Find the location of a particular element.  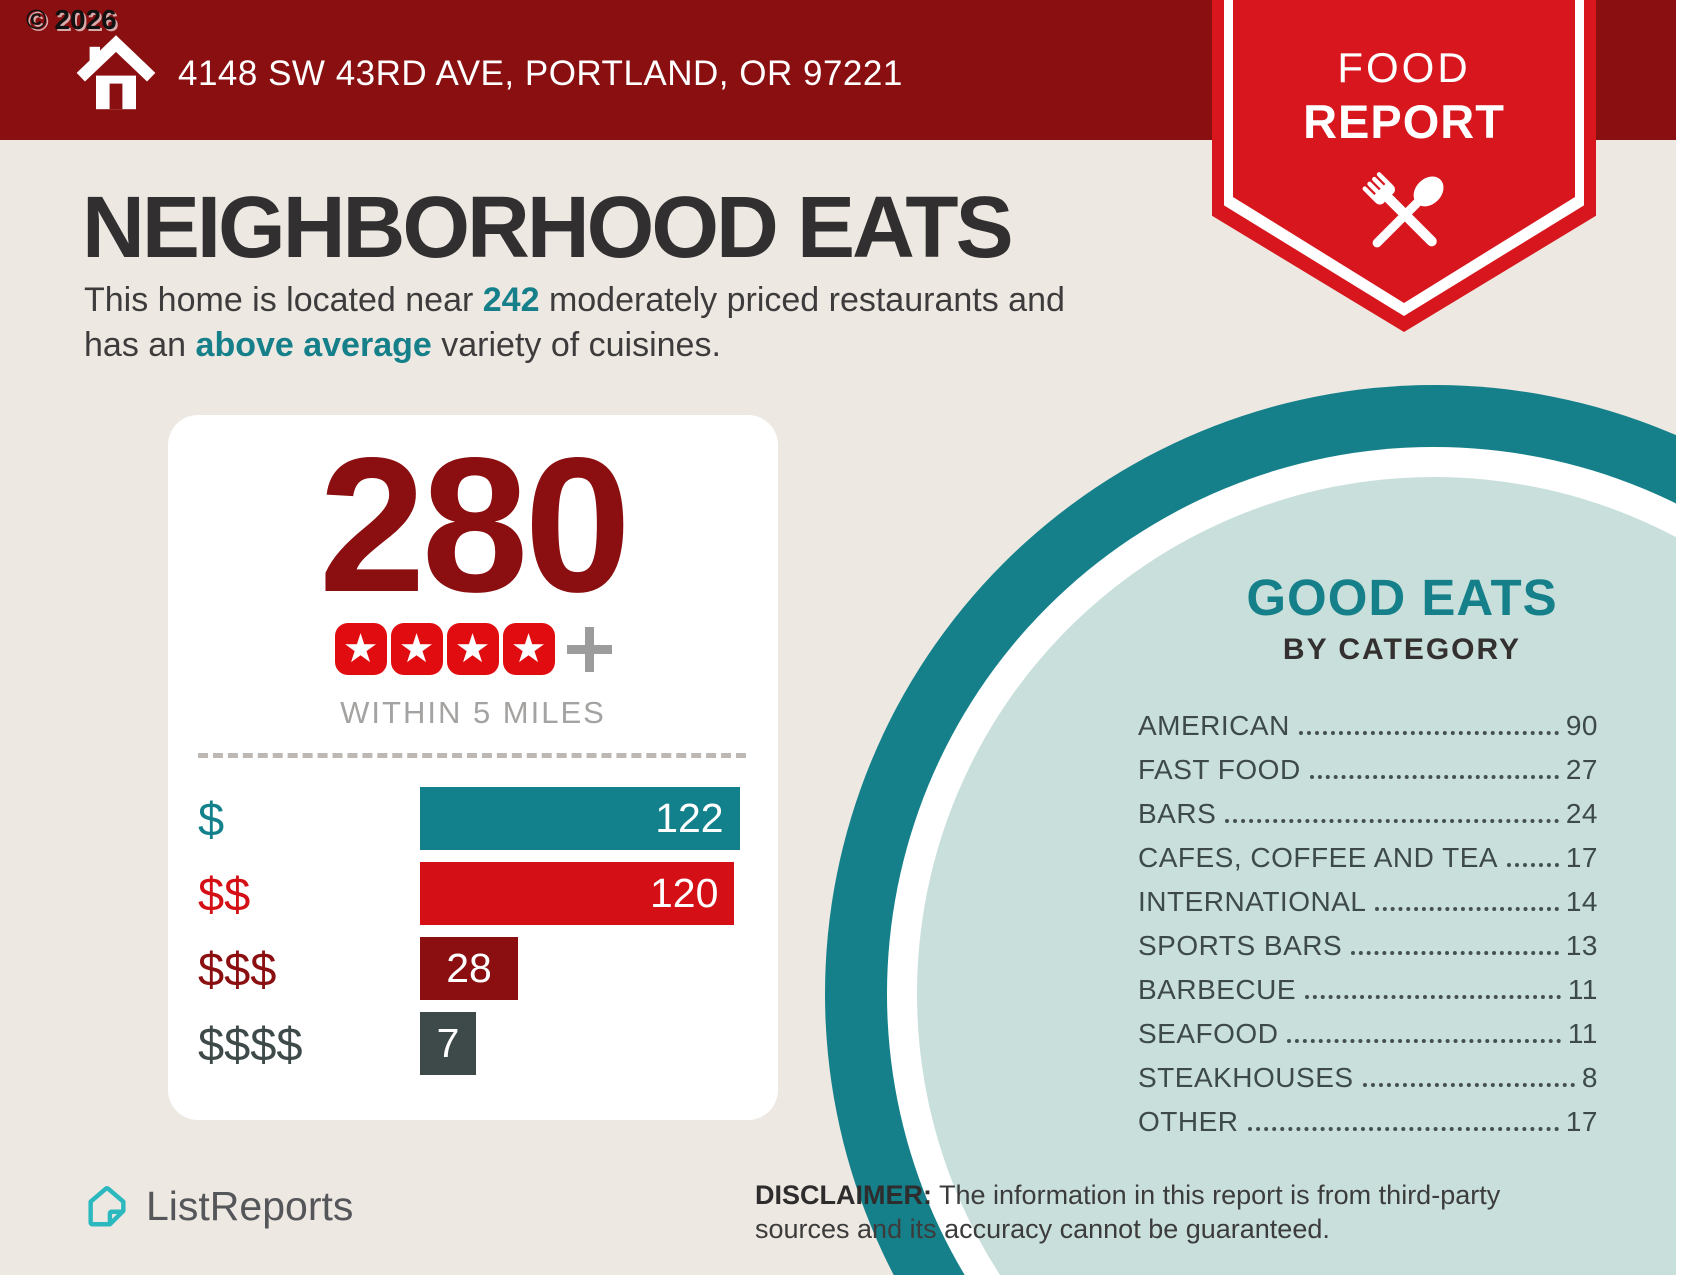

star-rating: ★ ★ ★ ★ is located at coordinates (444, 649).